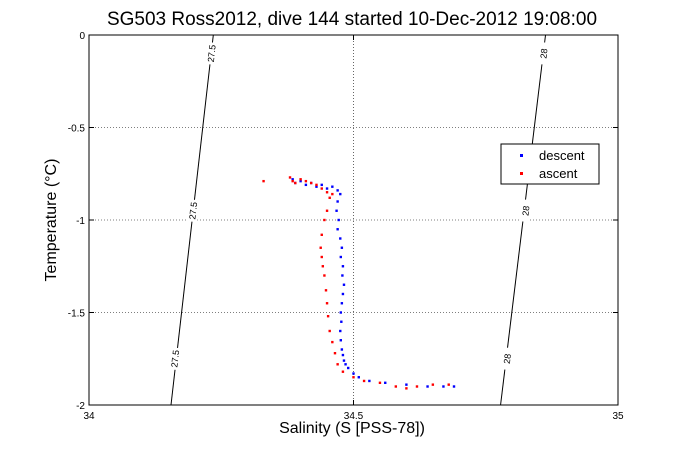  I want to click on x-tick-label: 34.5, so click(354, 416).